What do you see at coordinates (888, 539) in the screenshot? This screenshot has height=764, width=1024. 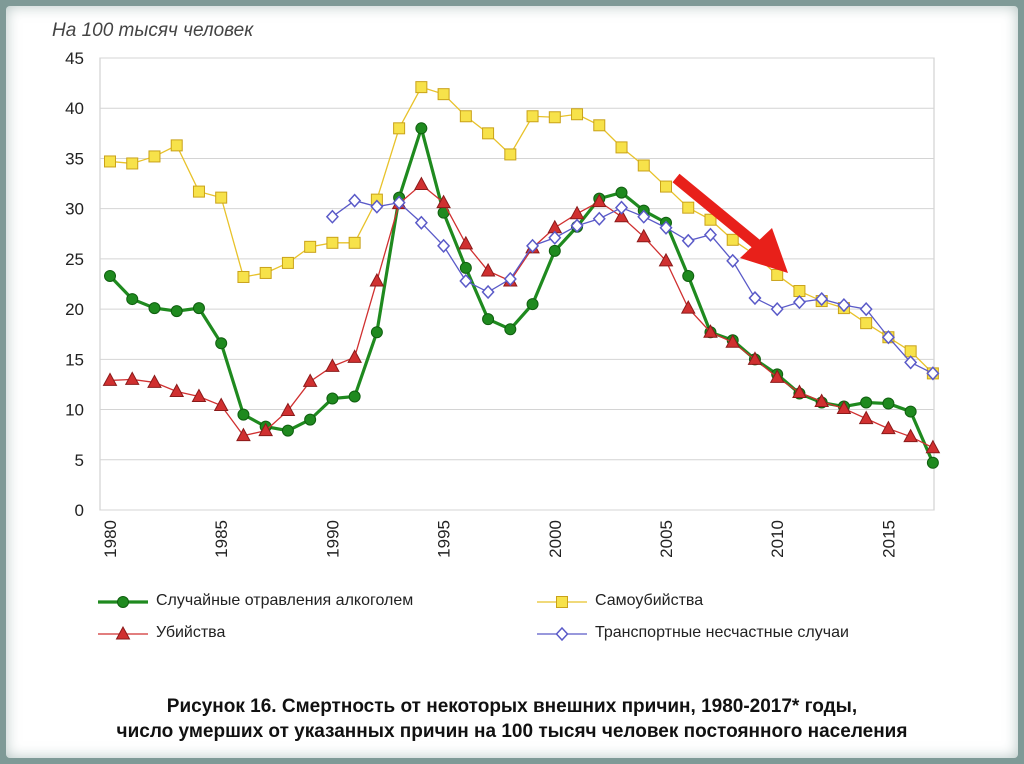 I see `x-tick-label: 2015` at bounding box center [888, 539].